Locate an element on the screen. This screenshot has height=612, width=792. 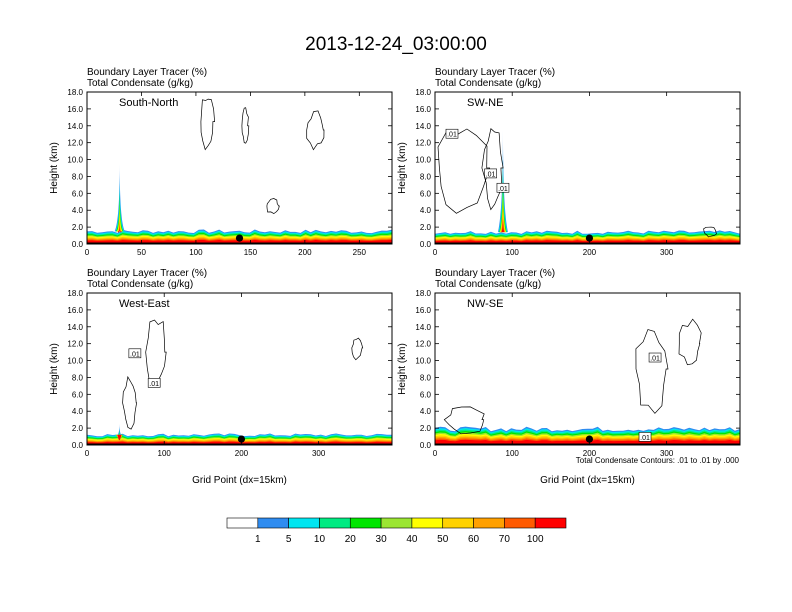
colorbar-label: 1 is located at coordinates (258, 539).